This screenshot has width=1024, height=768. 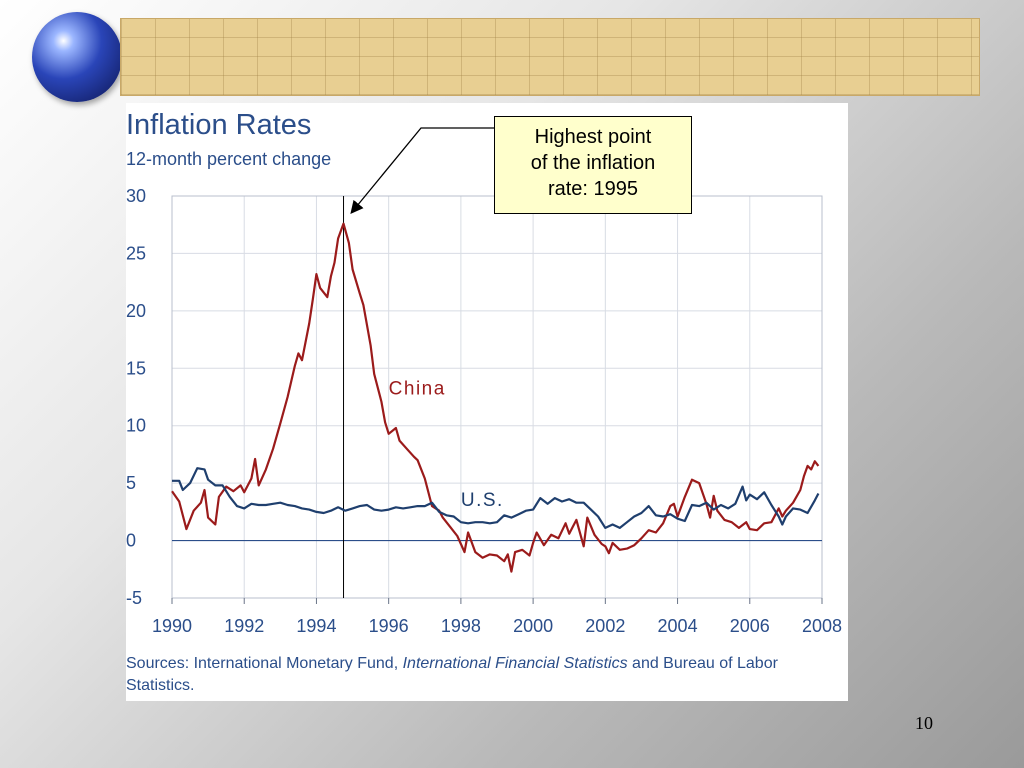 I want to click on callout-line-3: rate: 1995, so click(x=593, y=189).